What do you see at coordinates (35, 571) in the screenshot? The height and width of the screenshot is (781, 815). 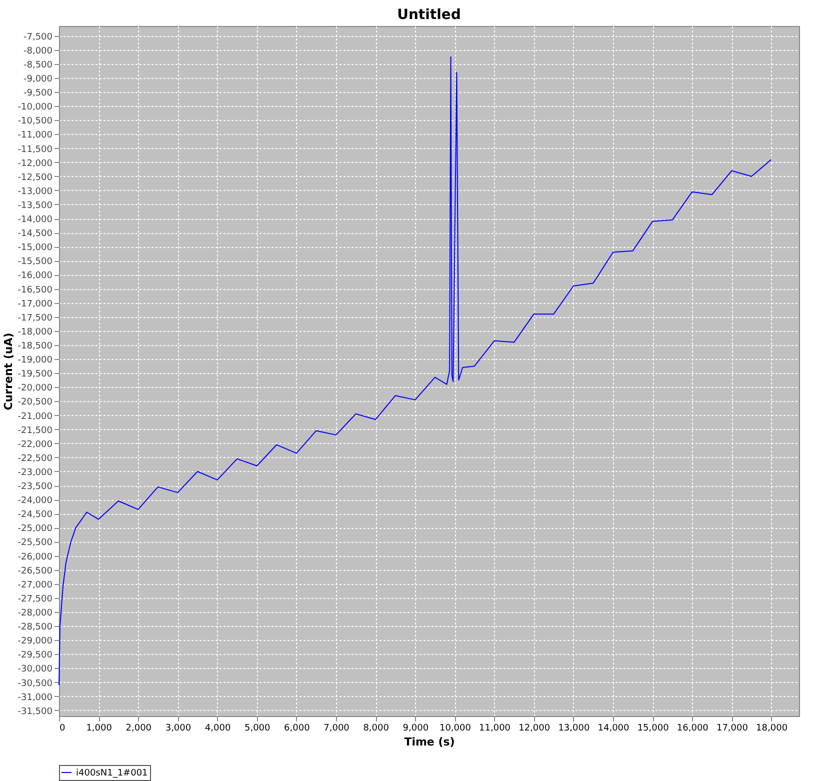 I see `y-tick-label: -26,500` at bounding box center [35, 571].